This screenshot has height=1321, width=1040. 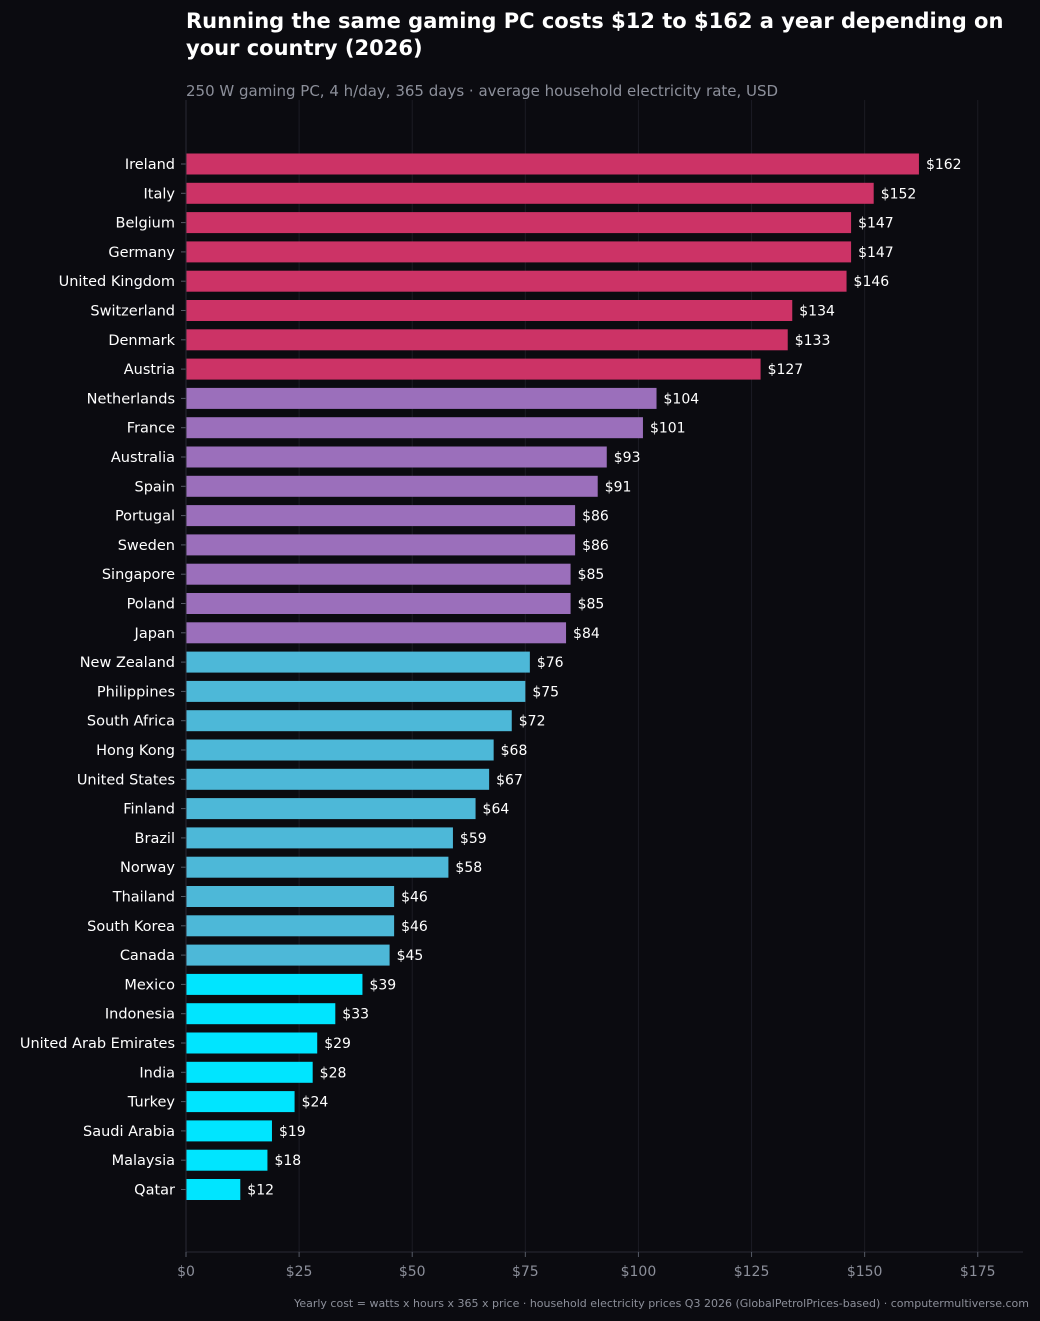 What do you see at coordinates (532, 722) in the screenshot?
I see `data-label: $72` at bounding box center [532, 722].